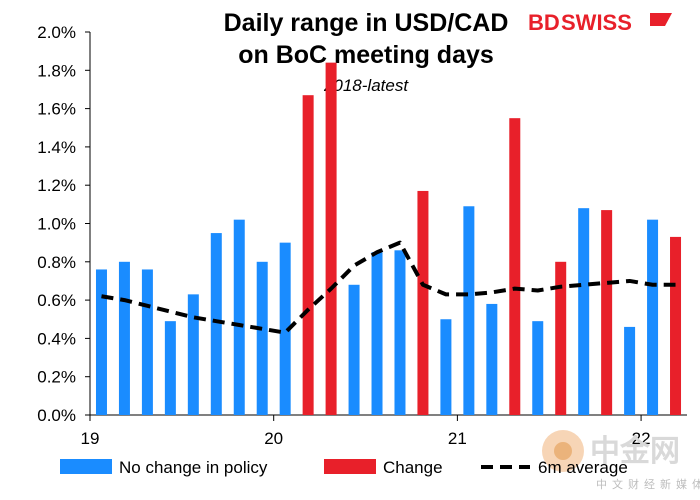 This screenshot has height=500, width=700. Describe the element at coordinates (413, 467) in the screenshot. I see `legend-label-change: Change` at that location.